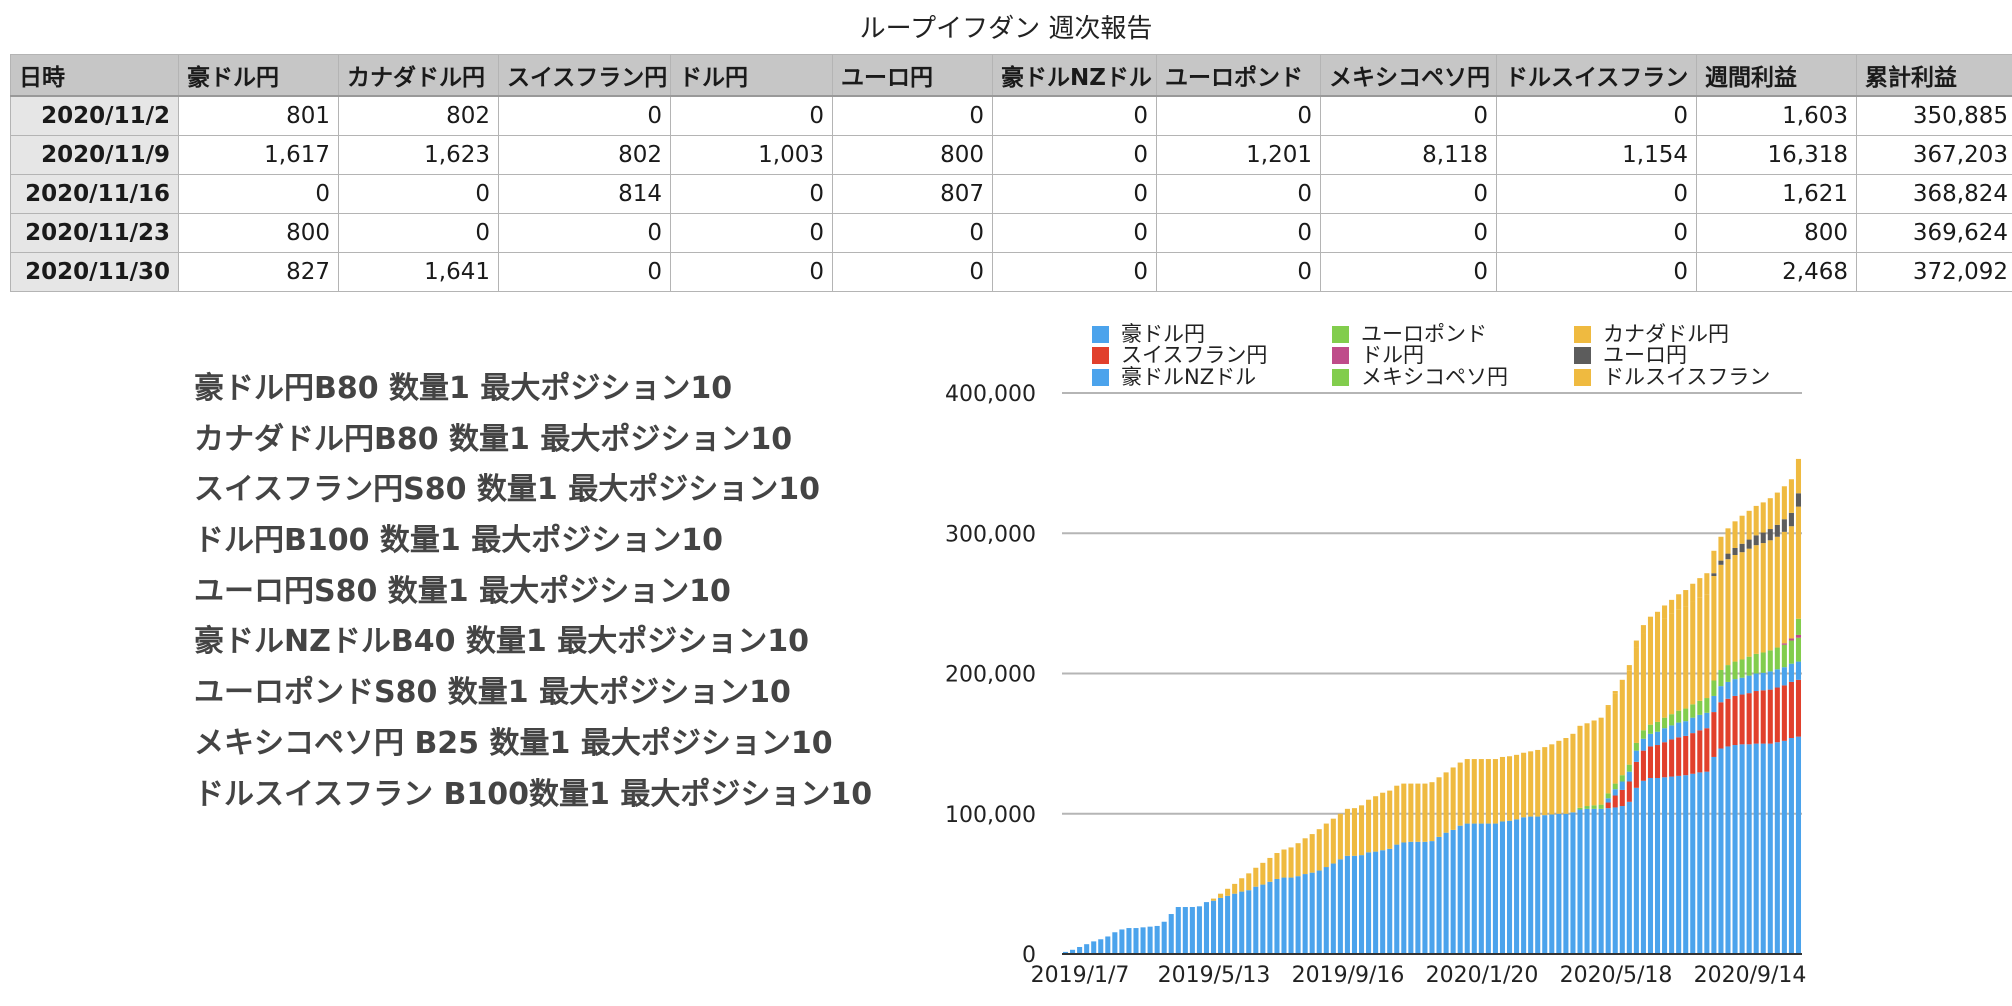  Describe the element at coordinates (1934, 272) in the screenshot. I see `value-cell: 372,092` at that location.